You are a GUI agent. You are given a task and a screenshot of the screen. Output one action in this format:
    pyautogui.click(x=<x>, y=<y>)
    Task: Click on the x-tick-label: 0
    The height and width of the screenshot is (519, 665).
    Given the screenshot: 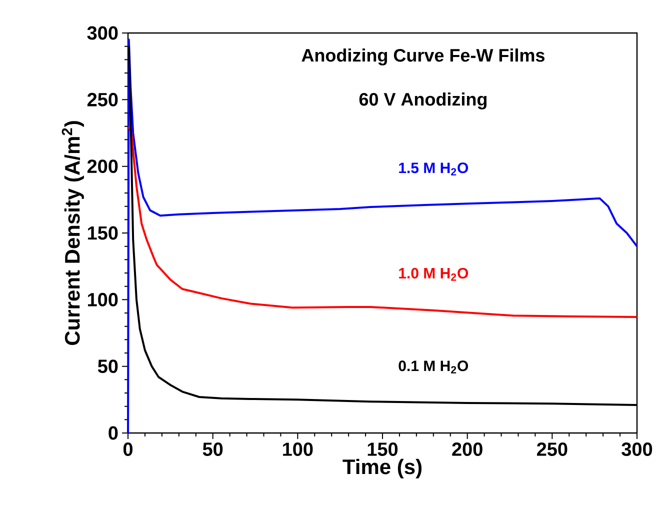 What is the action you would take?
    pyautogui.click(x=128, y=449)
    